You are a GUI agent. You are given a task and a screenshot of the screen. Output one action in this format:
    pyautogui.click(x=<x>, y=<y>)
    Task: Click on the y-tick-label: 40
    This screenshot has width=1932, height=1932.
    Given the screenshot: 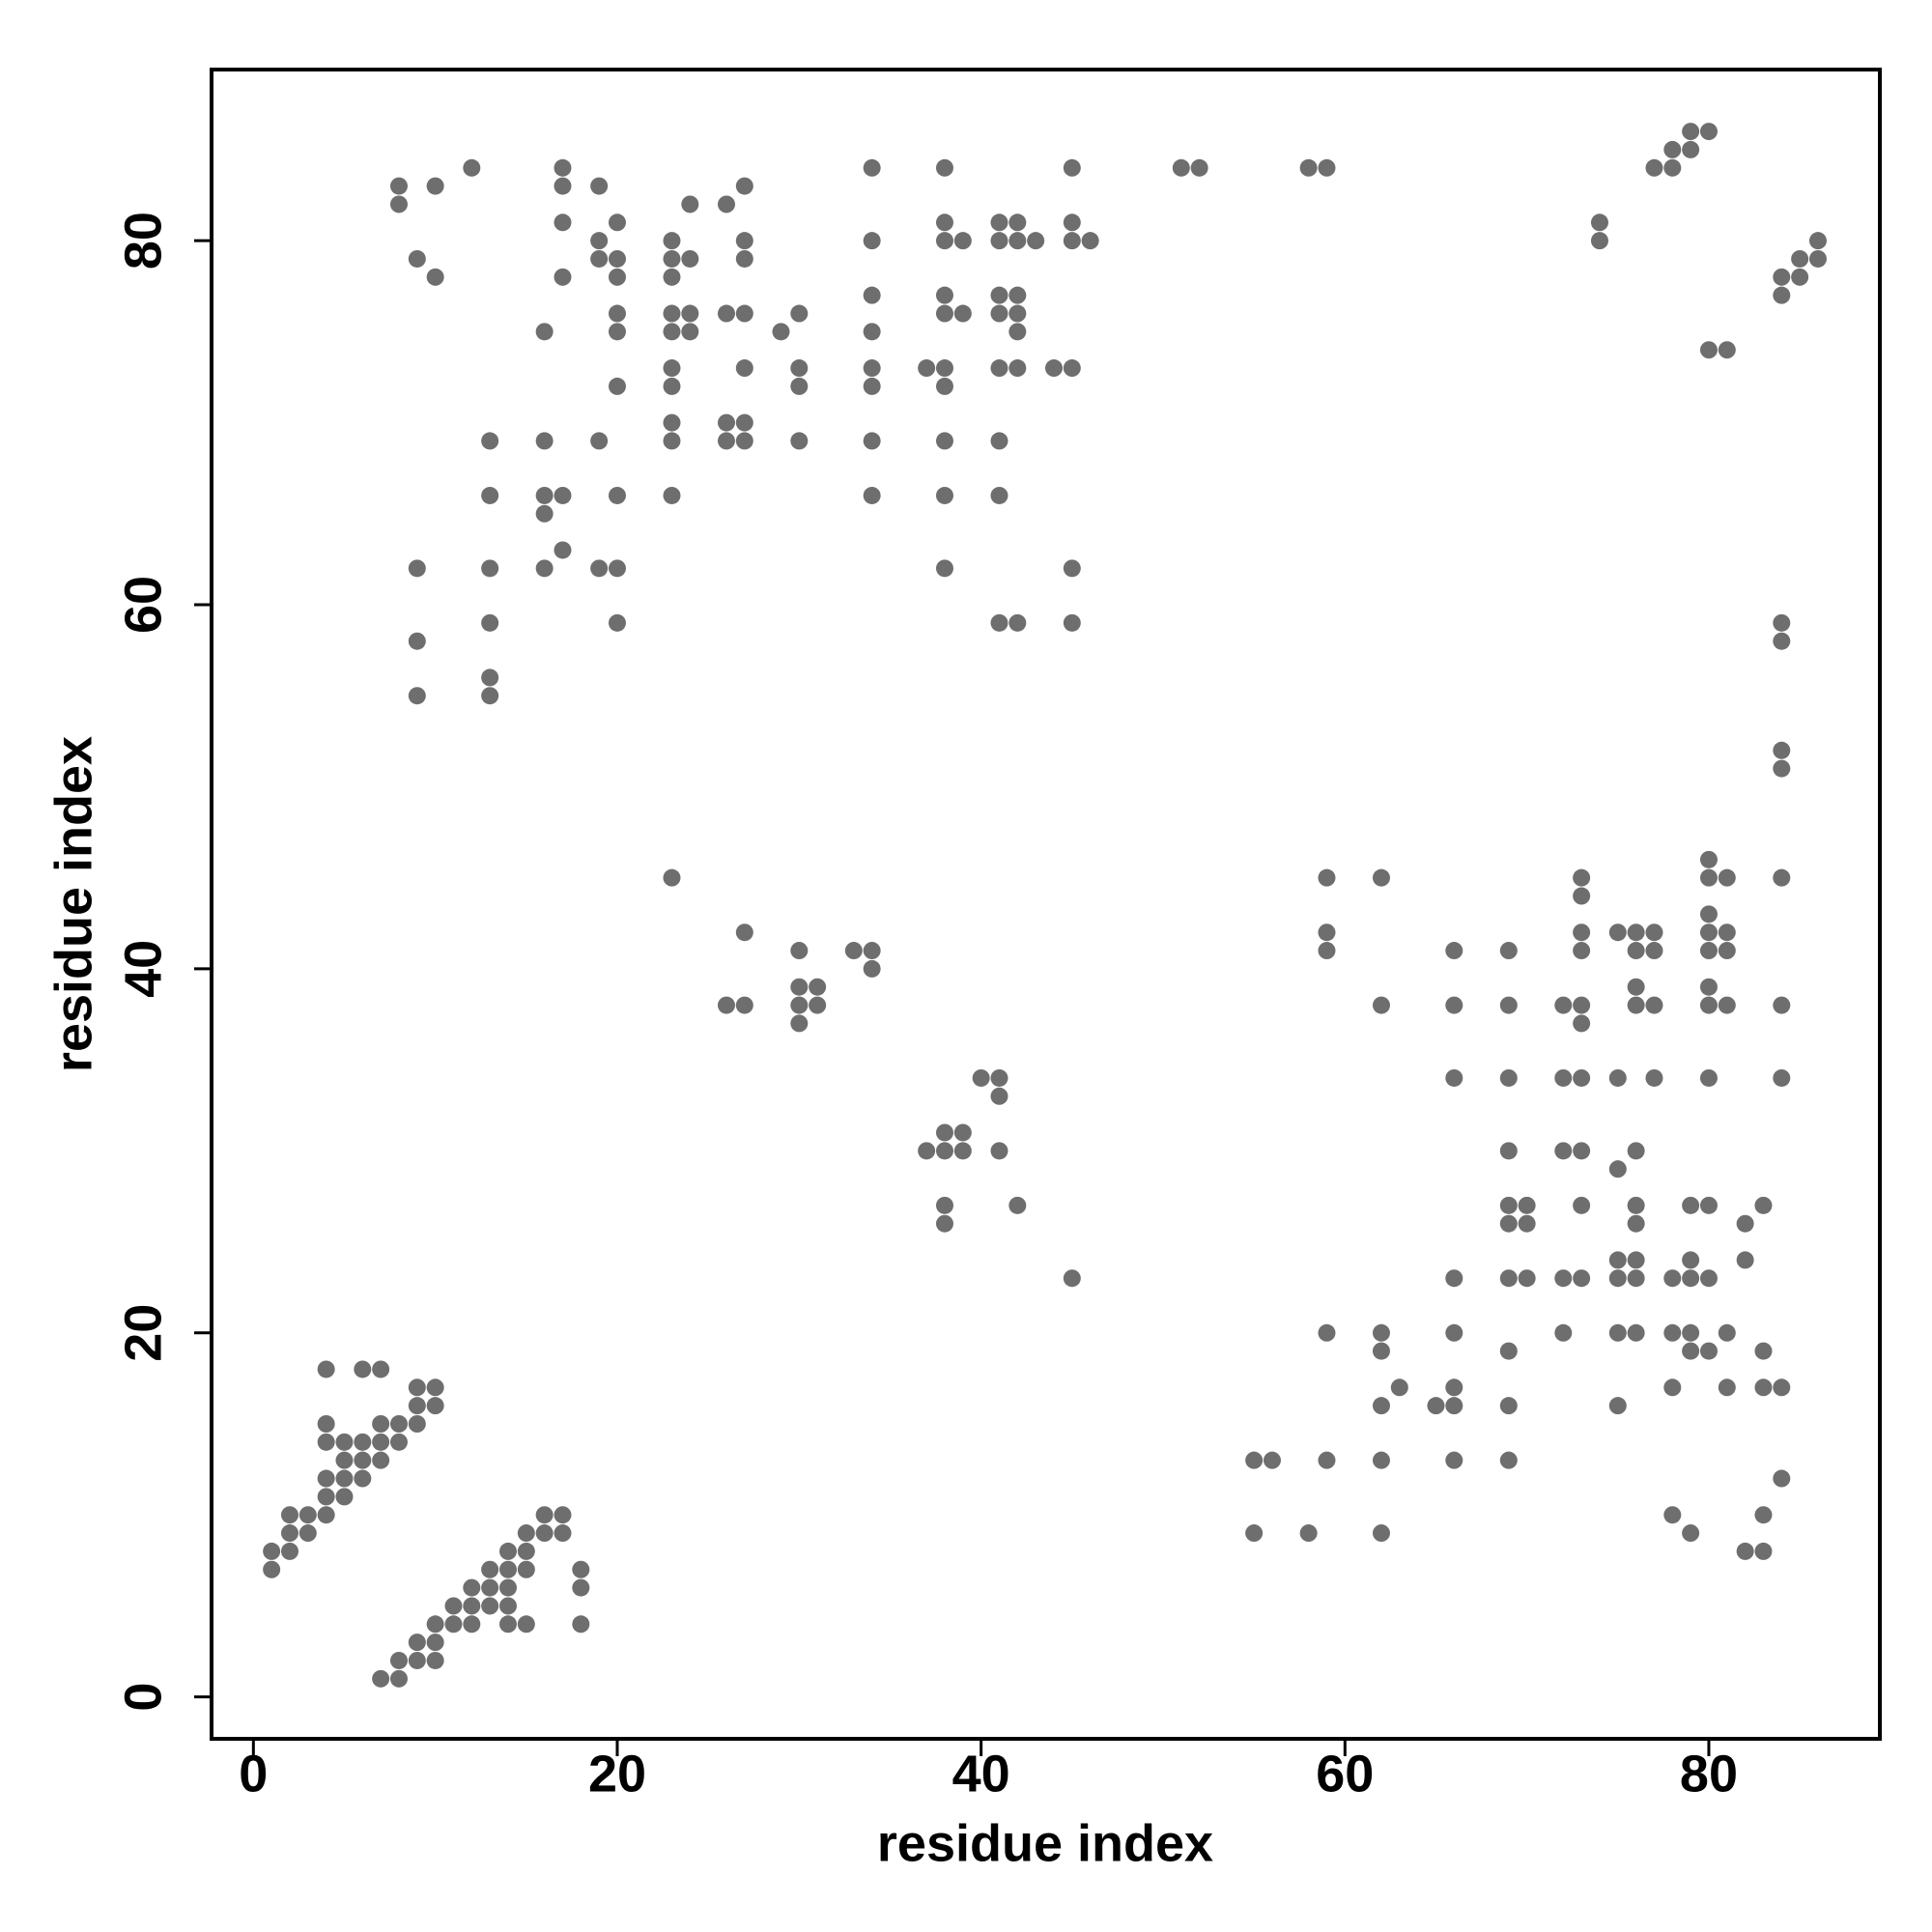 What is the action you would take?
    pyautogui.click(x=143, y=969)
    